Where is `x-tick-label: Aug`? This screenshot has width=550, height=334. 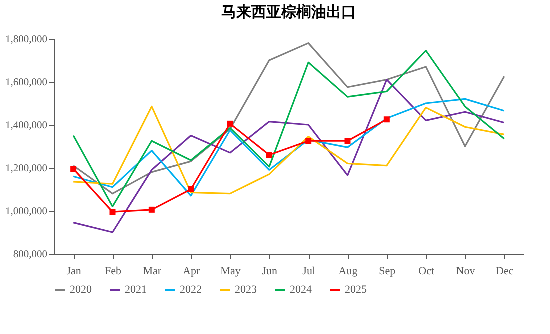 x-tick-label: Aug is located at coordinates (348, 272).